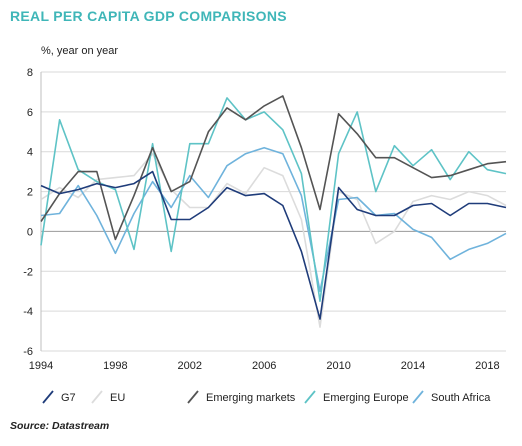  Describe the element at coordinates (193, 397) in the screenshot. I see `legend-swatch-emerging-markets` at that location.